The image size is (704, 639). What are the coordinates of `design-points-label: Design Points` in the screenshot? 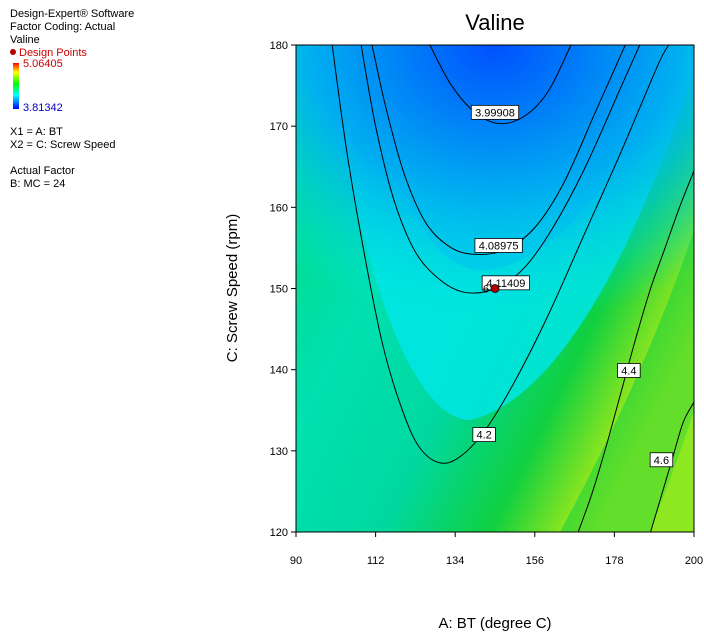 It's located at (53, 53).